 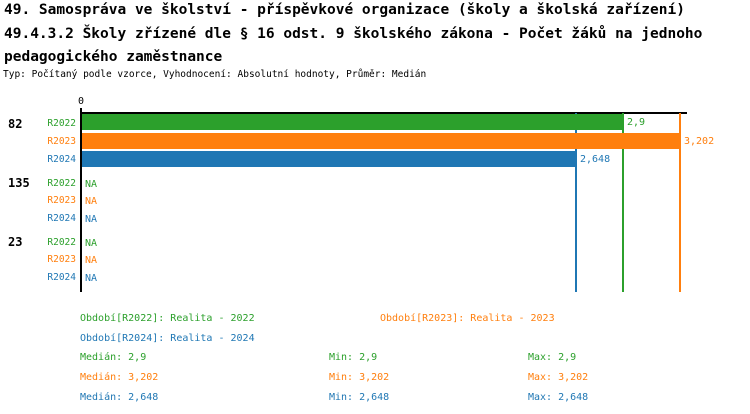 What do you see at coordinates (359, 397) in the screenshot?
I see `legend-min-r2024: Min: 2,648` at bounding box center [359, 397].